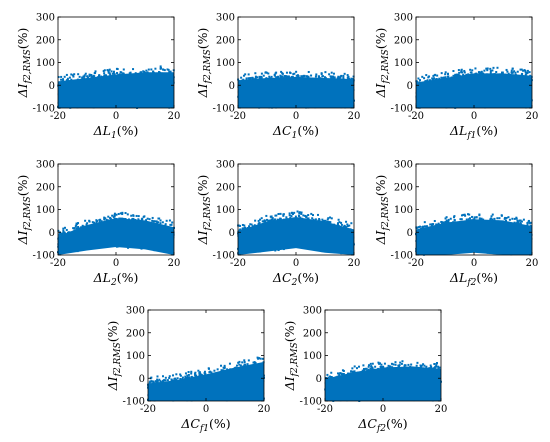  What do you see at coordinates (382, 63) in the screenshot?
I see `y-axis-title: ΔIf2,RMS(%)` at bounding box center [382, 63].